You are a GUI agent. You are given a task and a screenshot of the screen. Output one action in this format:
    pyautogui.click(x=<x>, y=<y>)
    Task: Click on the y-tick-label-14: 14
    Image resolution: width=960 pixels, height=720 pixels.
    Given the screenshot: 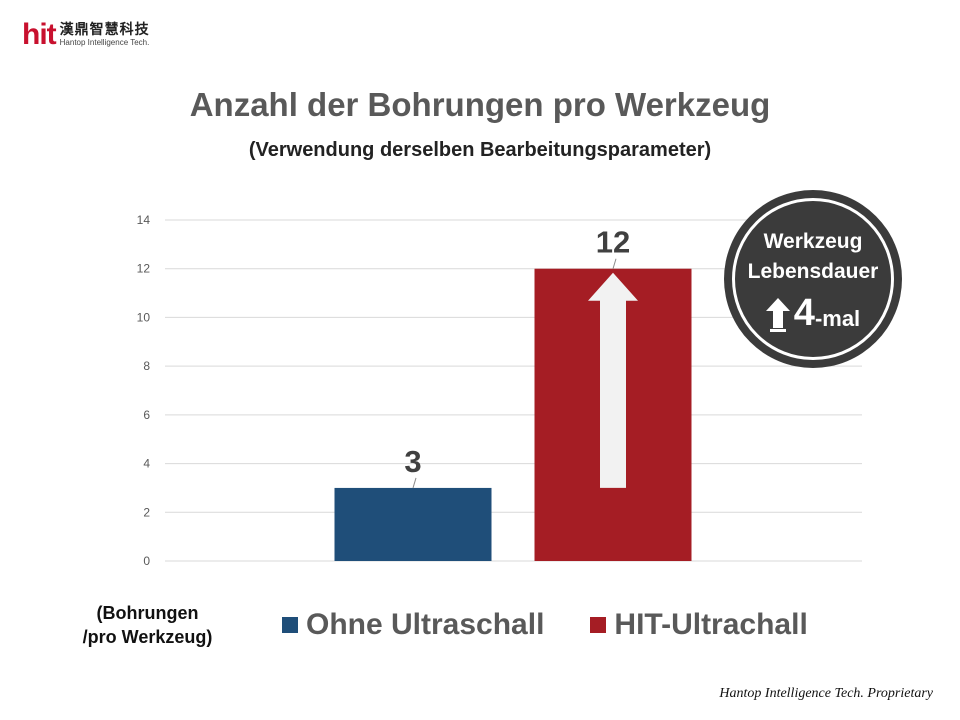 What is the action you would take?
    pyautogui.click(x=144, y=220)
    